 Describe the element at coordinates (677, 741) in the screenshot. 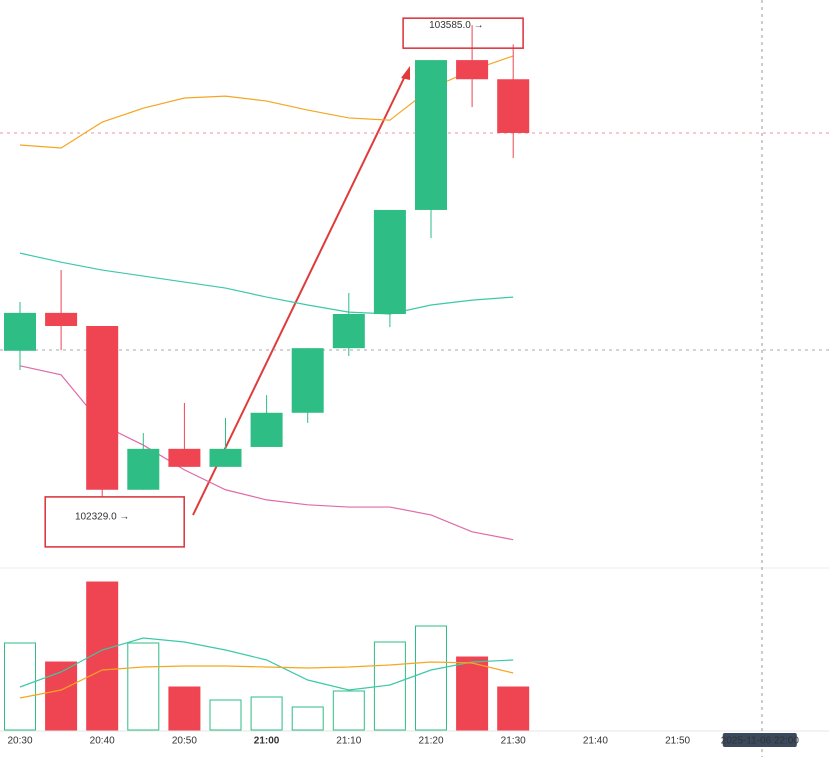

I see `x-tick-label: 21:50` at that location.